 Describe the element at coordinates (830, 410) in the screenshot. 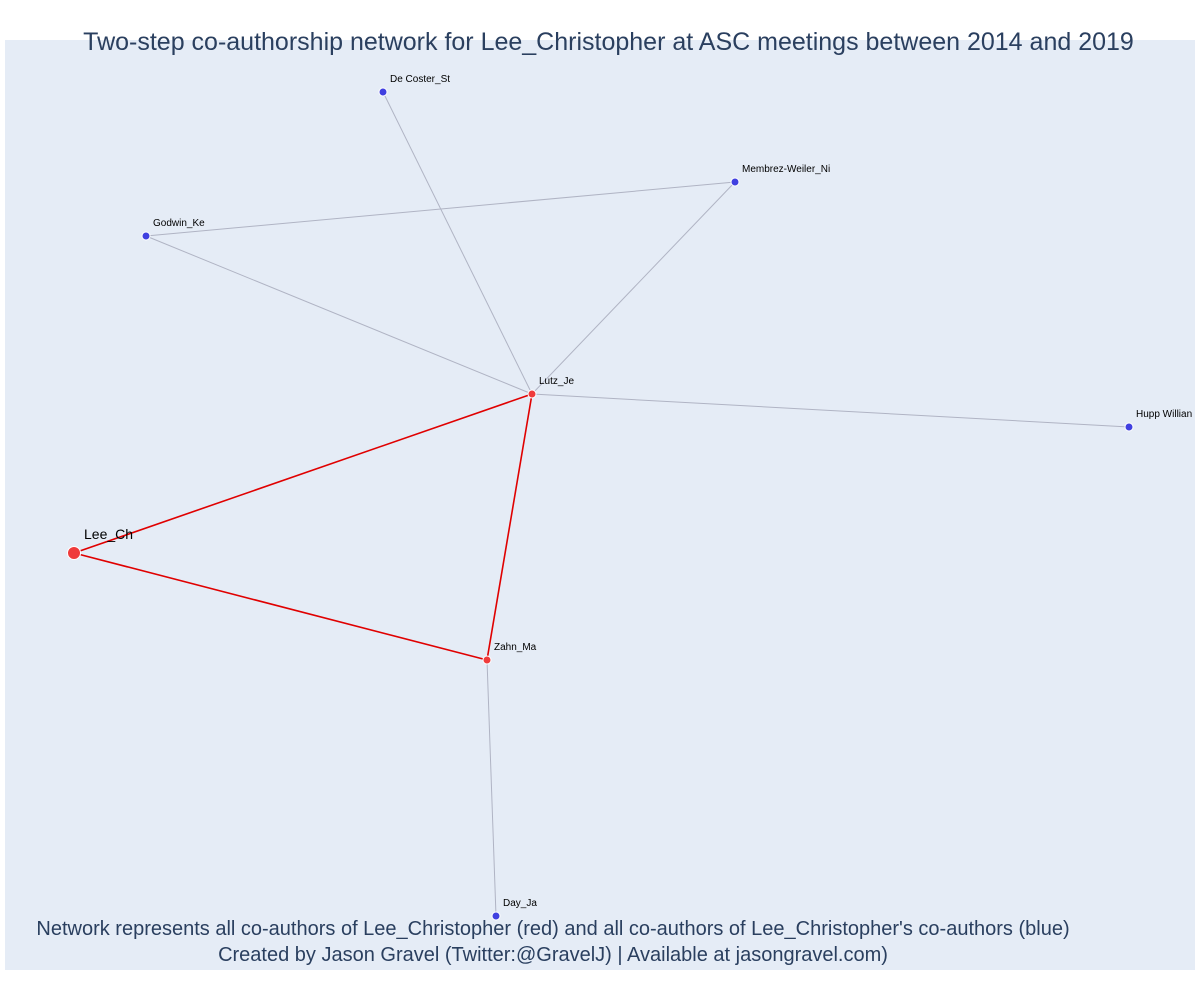

I see `edge-lutz-hupp` at that location.